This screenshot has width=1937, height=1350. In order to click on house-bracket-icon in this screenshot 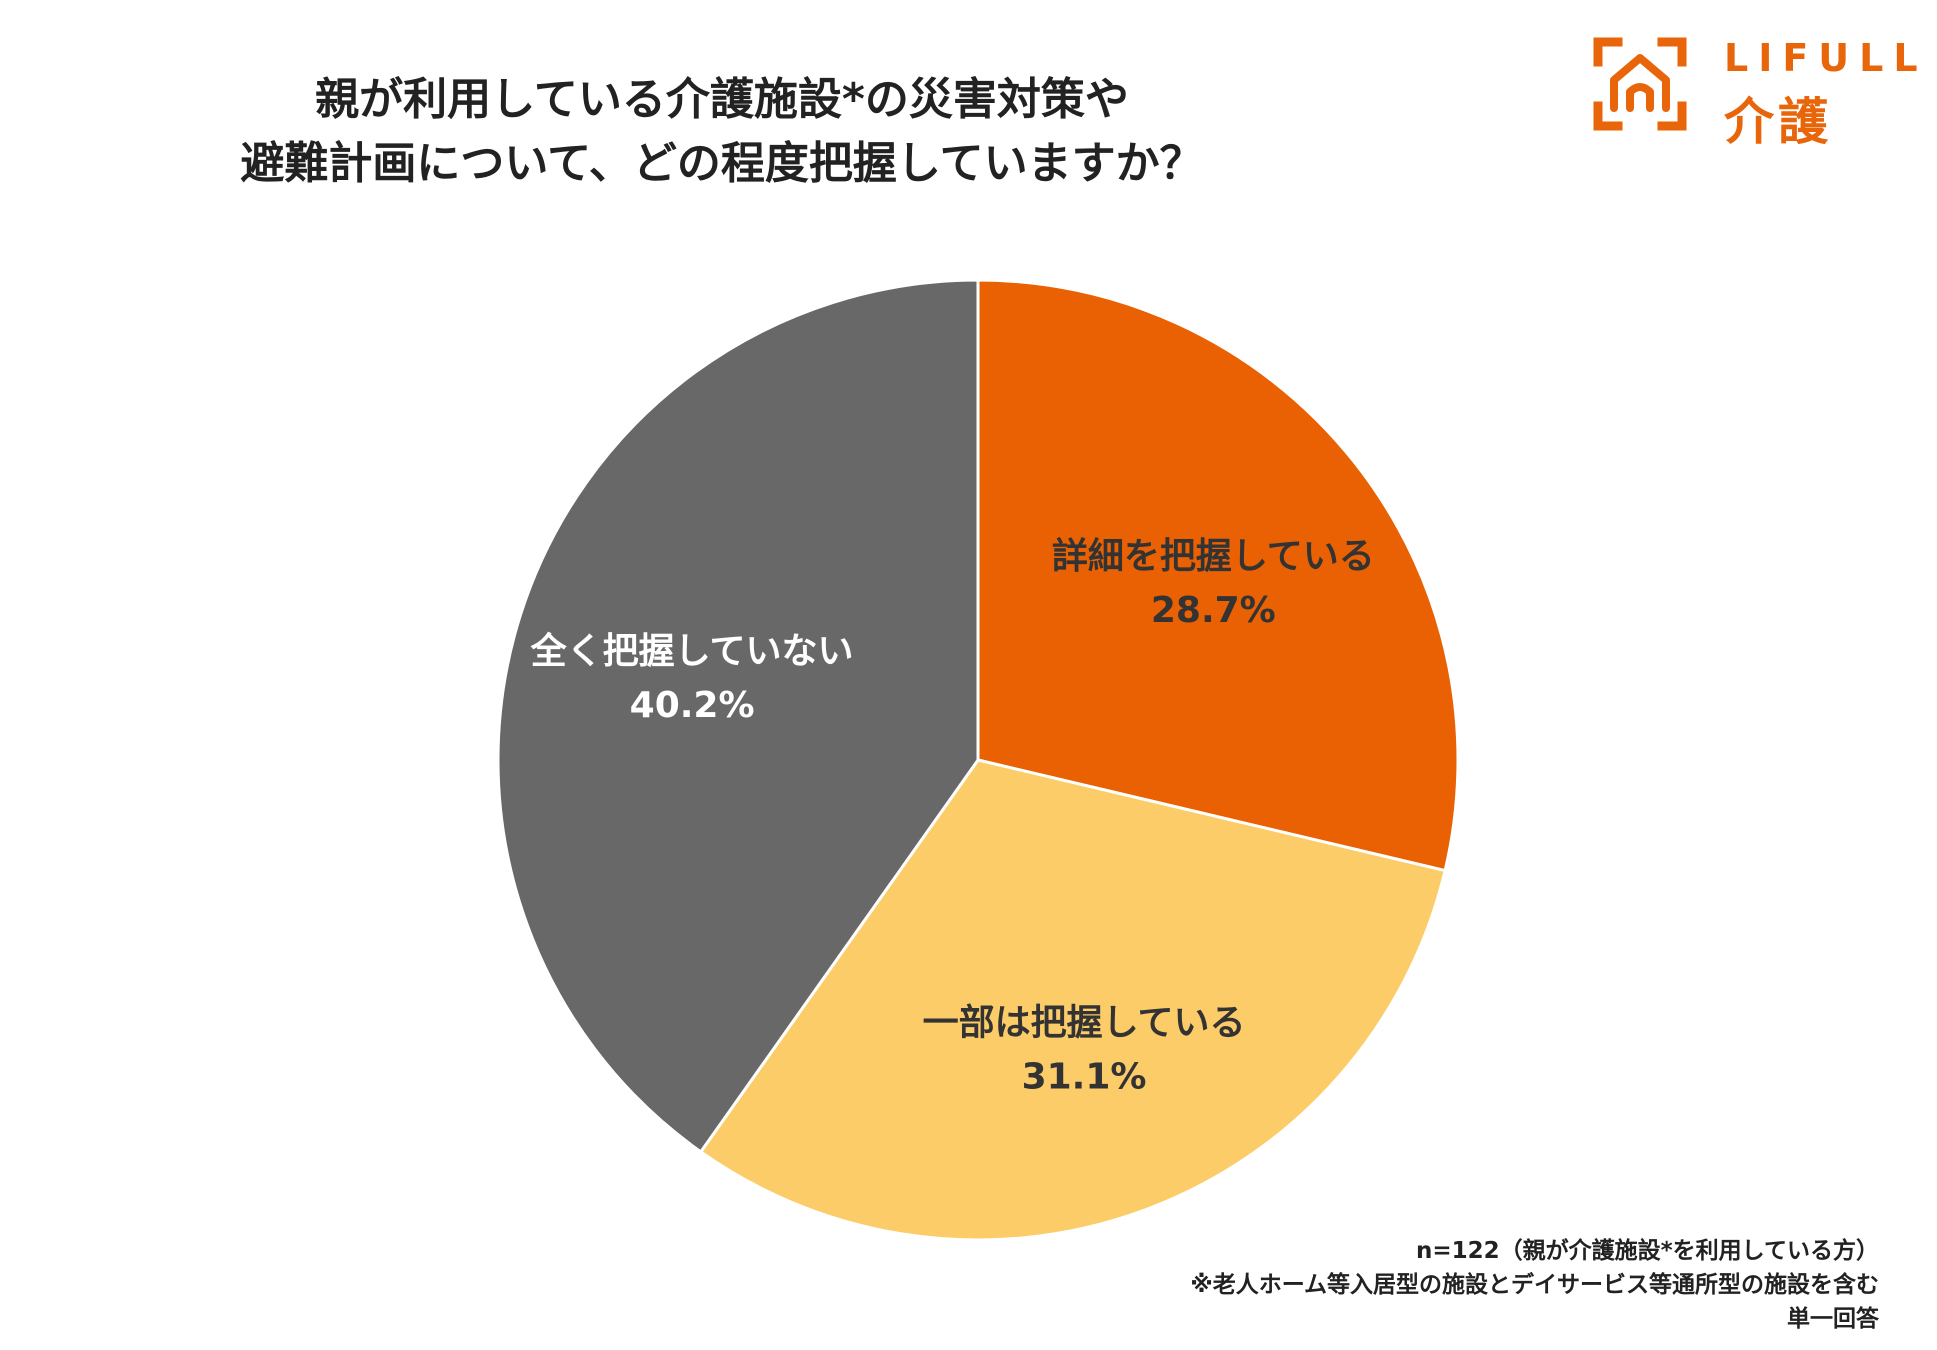, I will do `click(1640, 84)`.